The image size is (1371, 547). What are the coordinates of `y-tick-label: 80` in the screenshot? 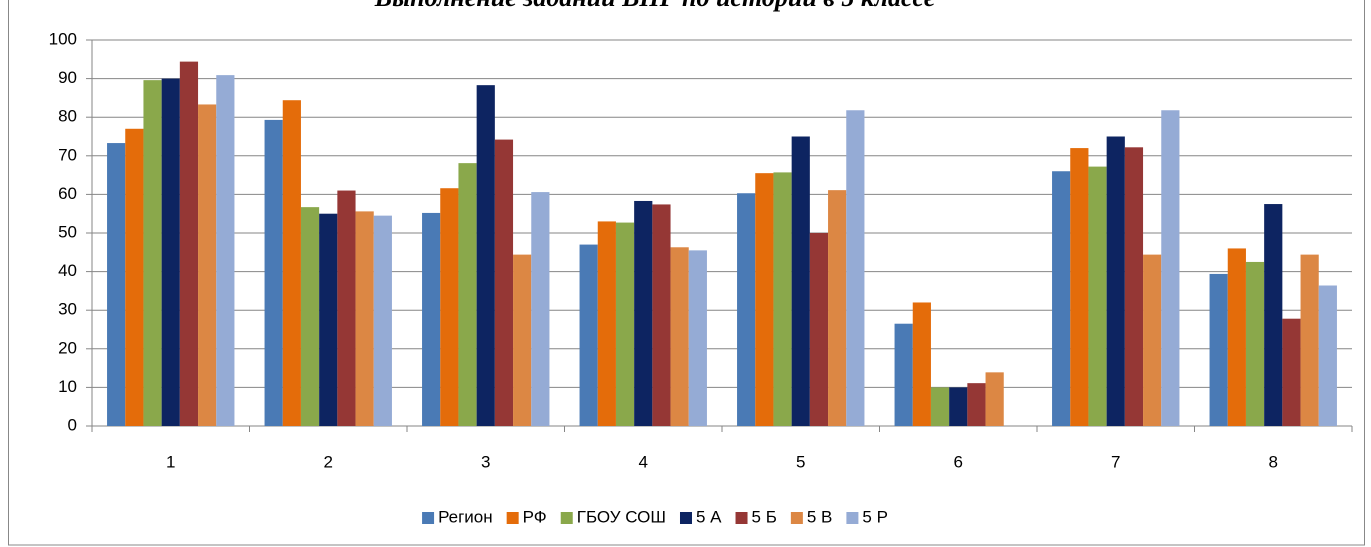 It's located at (67, 116).